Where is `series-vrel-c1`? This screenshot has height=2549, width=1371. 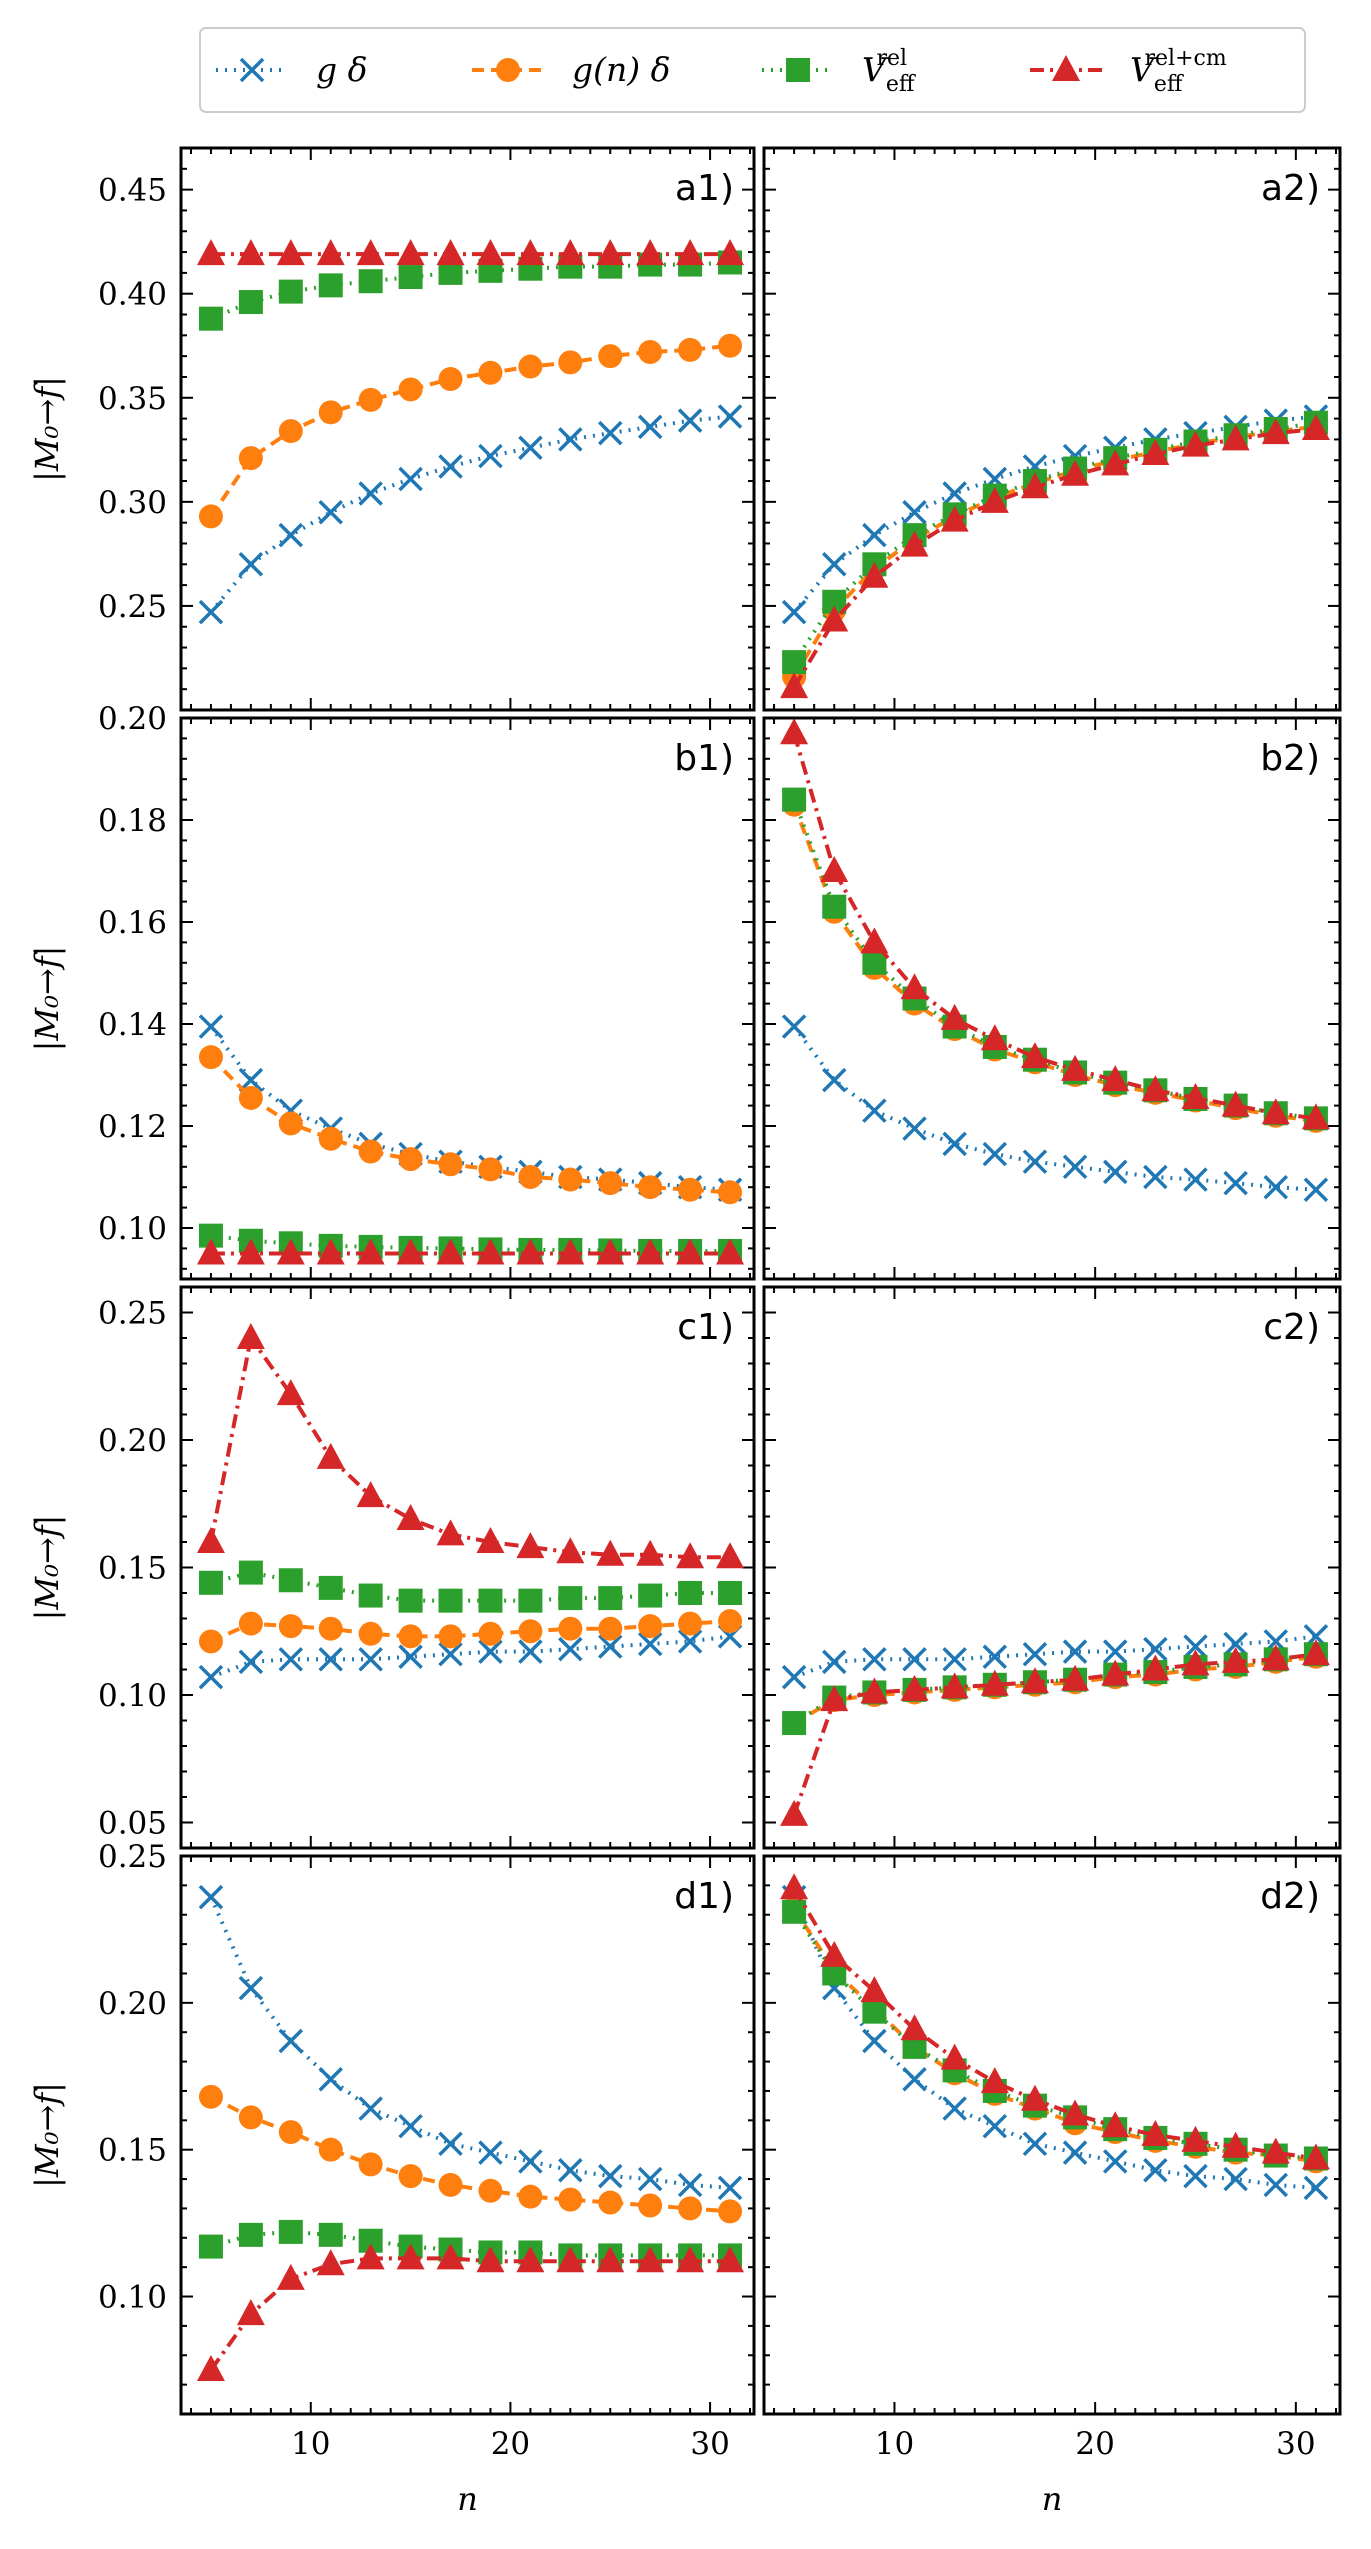 series-vrel-c1 is located at coordinates (470, 1586).